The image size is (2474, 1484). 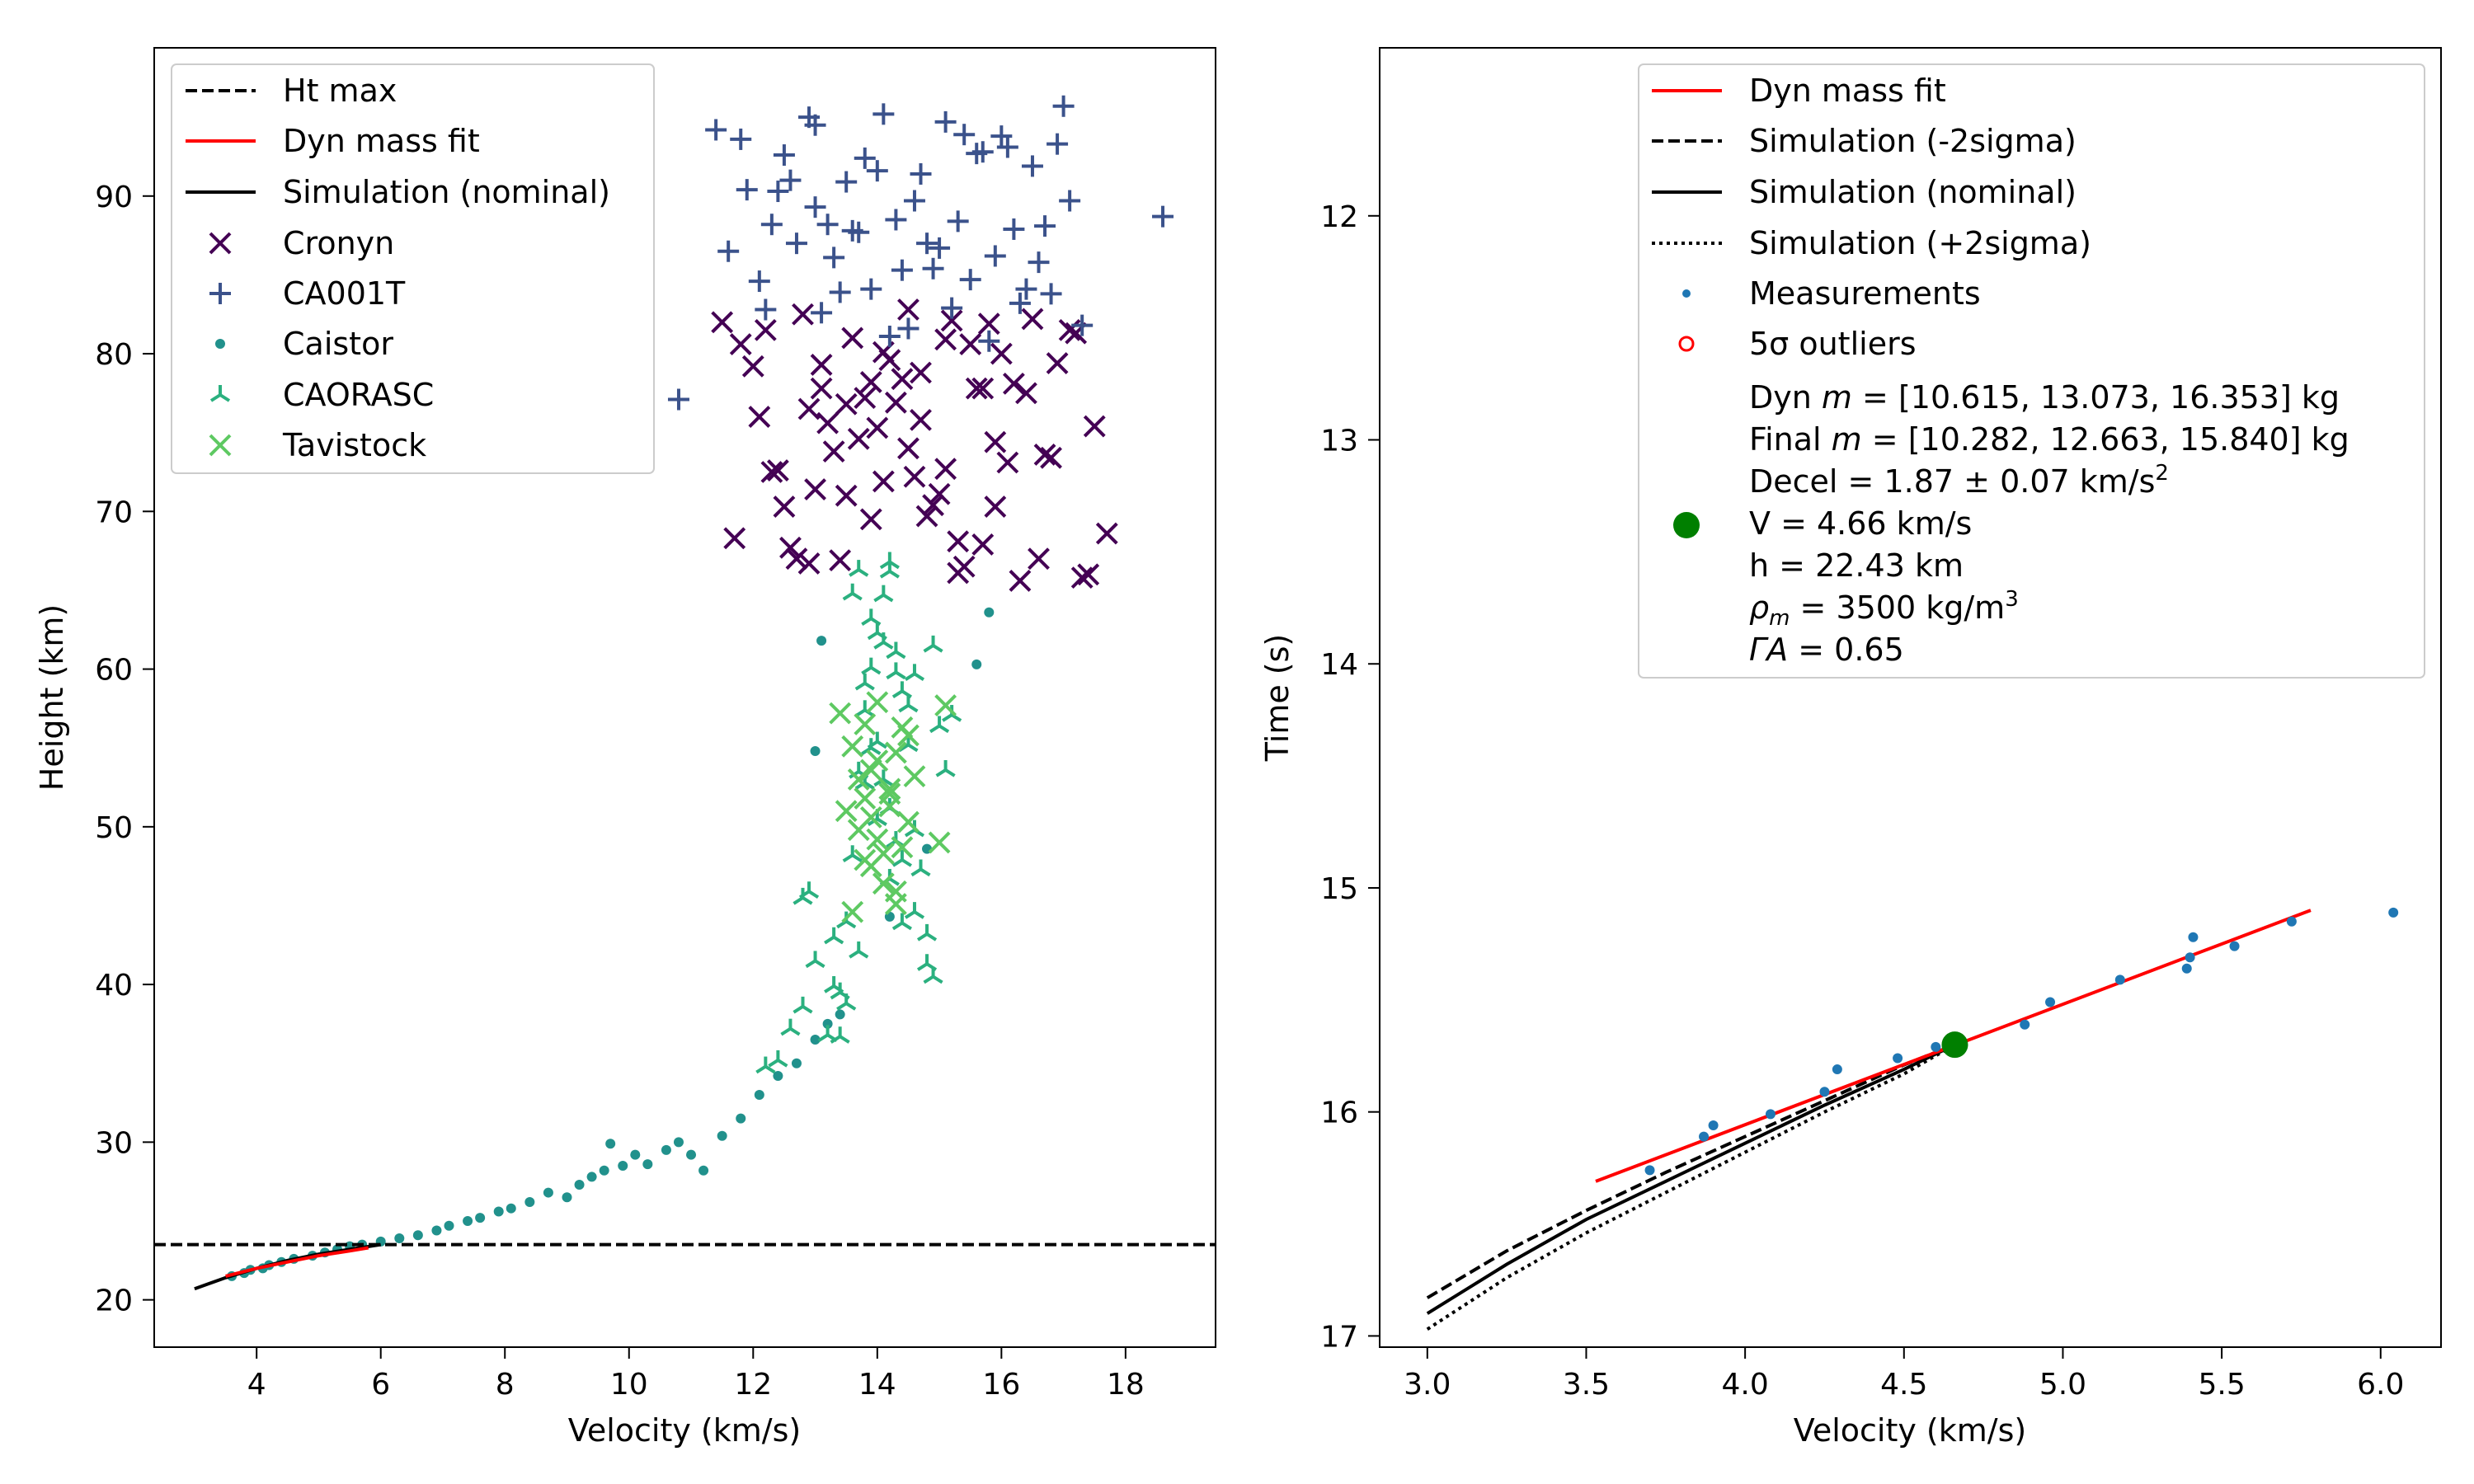 I want to click on y-axis-label-right: Time (s), so click(x=1277, y=698).